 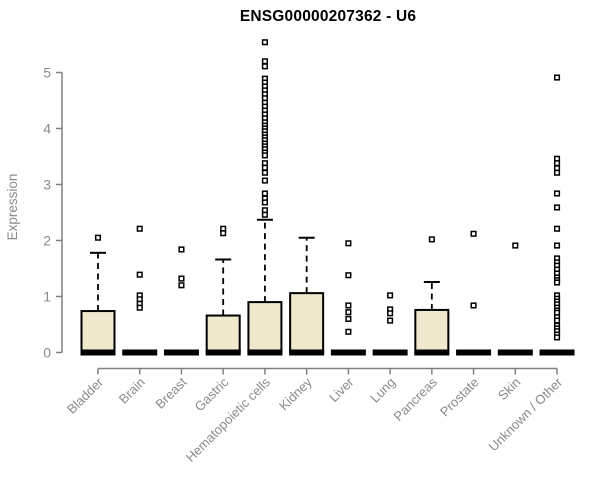 I want to click on x-category-label-kidney: Kidney, so click(x=295, y=393).